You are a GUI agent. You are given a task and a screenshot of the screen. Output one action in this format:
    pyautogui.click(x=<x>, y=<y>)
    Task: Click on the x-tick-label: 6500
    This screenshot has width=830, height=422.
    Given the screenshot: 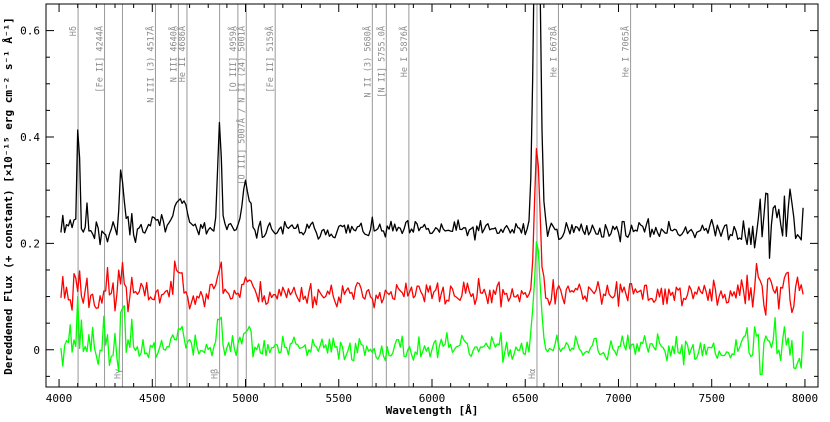 What is the action you would take?
    pyautogui.click(x=525, y=398)
    